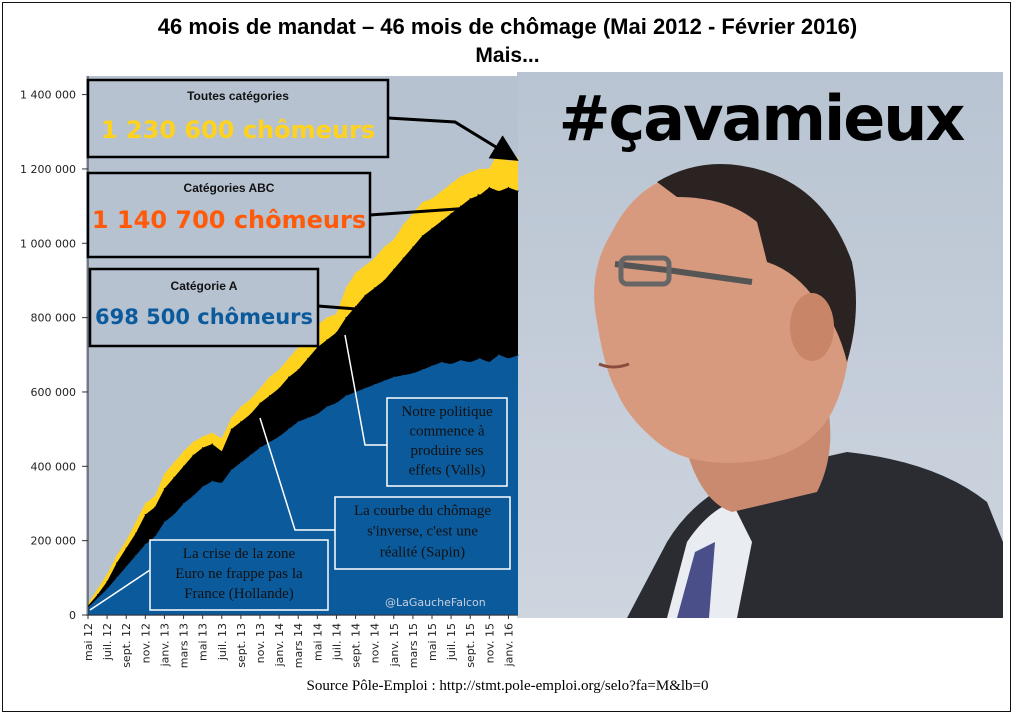 The height and width of the screenshot is (716, 1015). Describe the element at coordinates (48, 243) in the screenshot. I see `y-tick-label: 1 000 000` at that location.